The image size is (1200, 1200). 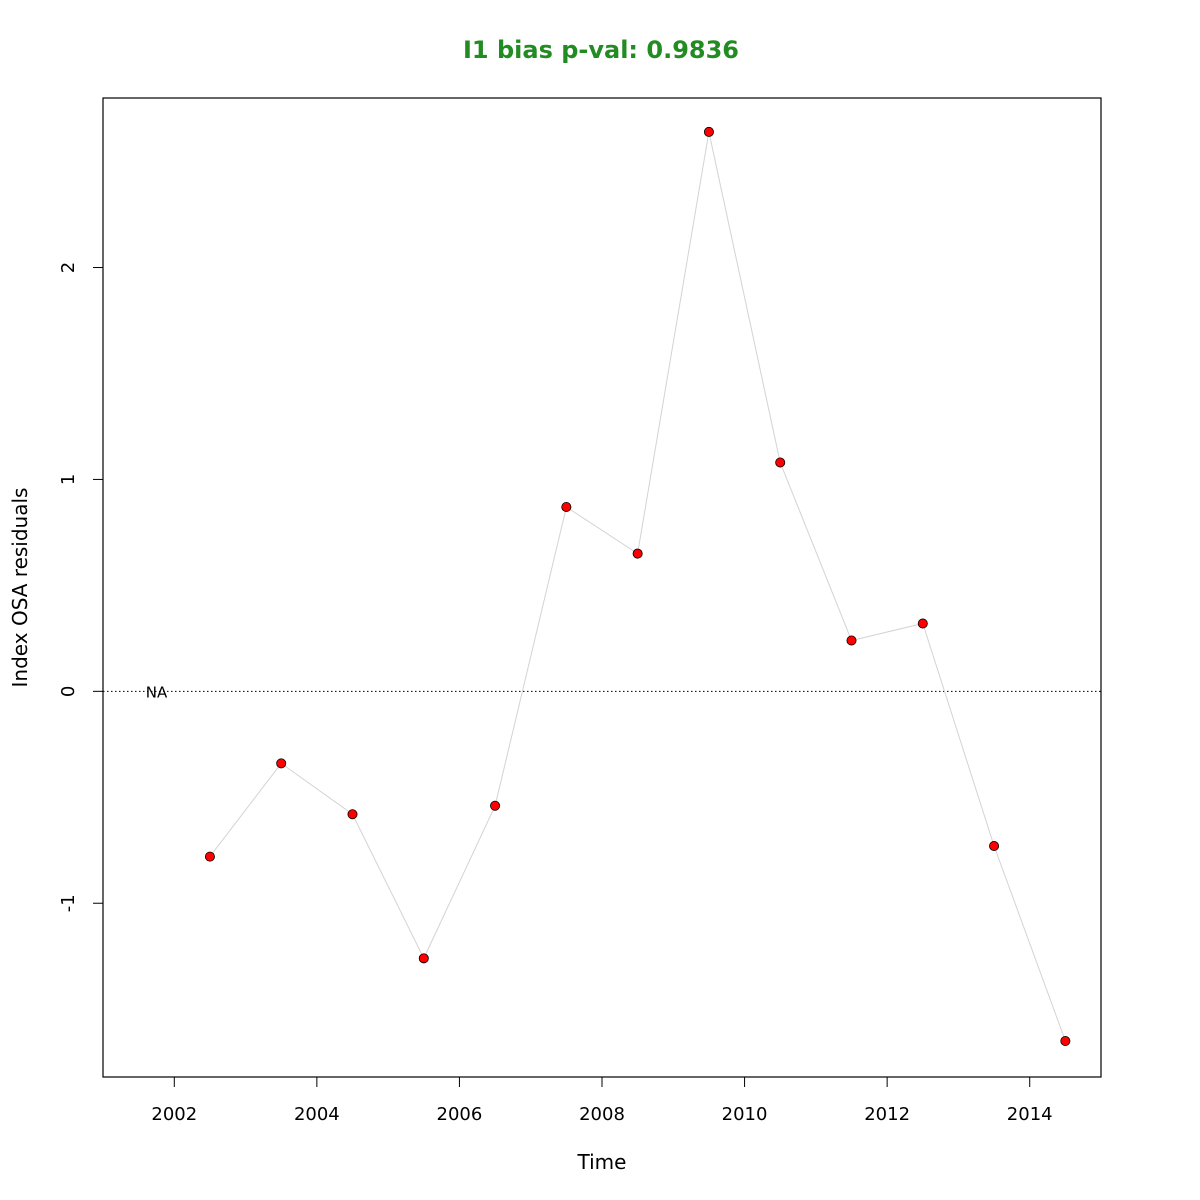 I want to click on y-tick-label: 2, so click(x=68, y=267).